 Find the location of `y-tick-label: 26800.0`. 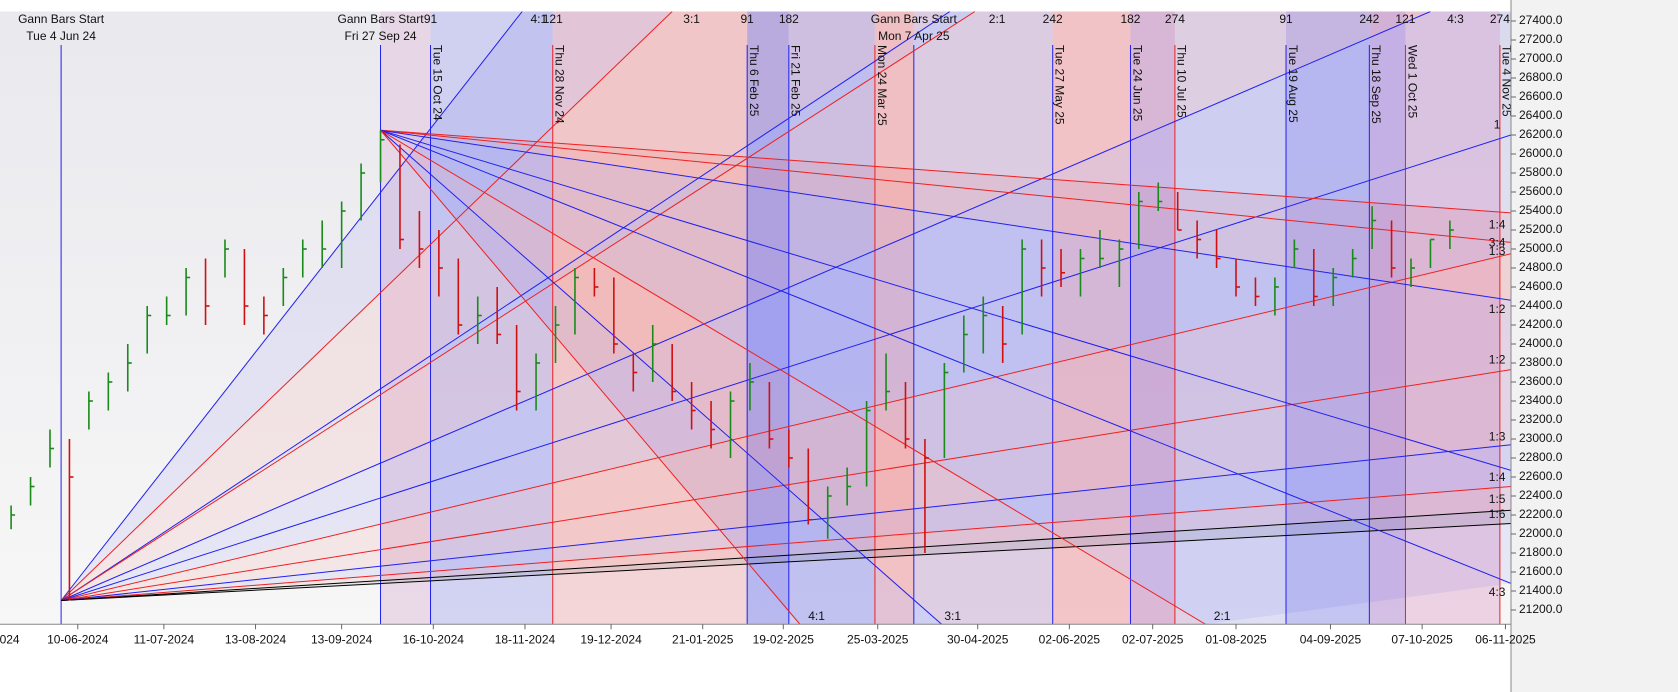

y-tick-label: 26800.0 is located at coordinates (1541, 77).